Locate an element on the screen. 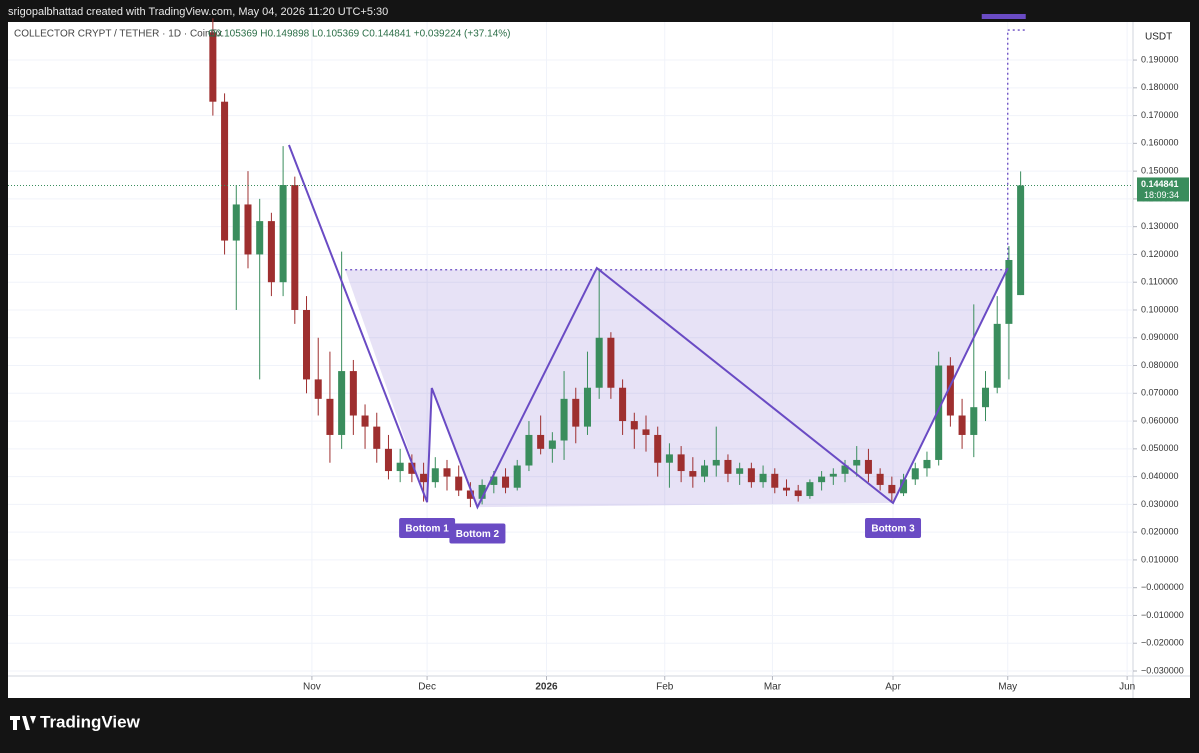 The height and width of the screenshot is (753, 1199). x-tick-label: Feb is located at coordinates (665, 687).